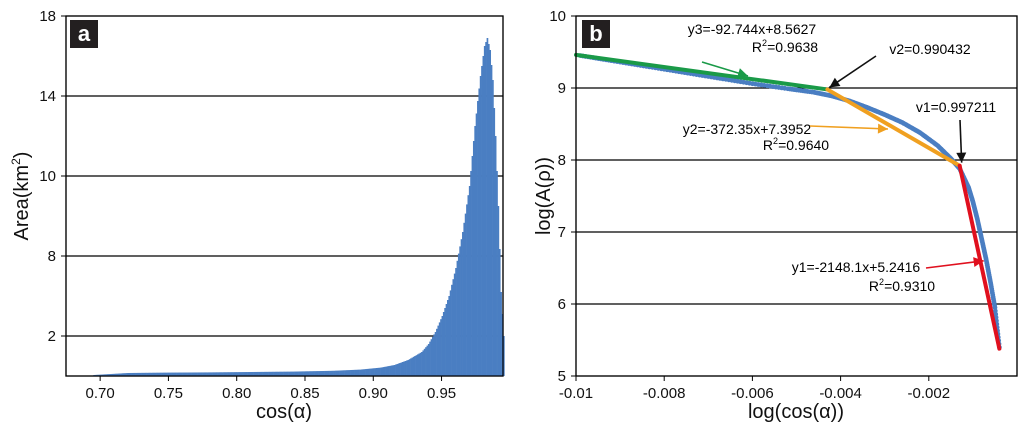  I want to click on eq-y2-r2: R2=0.9640, so click(796, 144).